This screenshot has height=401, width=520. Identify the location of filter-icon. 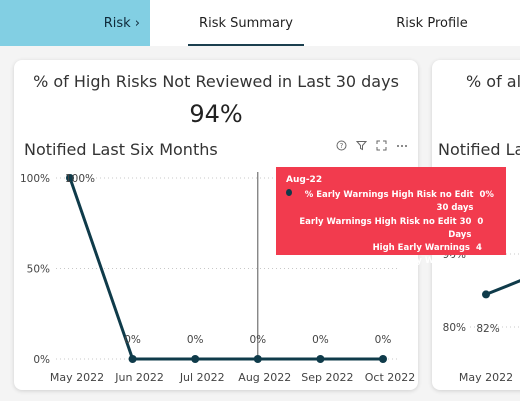
(361, 147).